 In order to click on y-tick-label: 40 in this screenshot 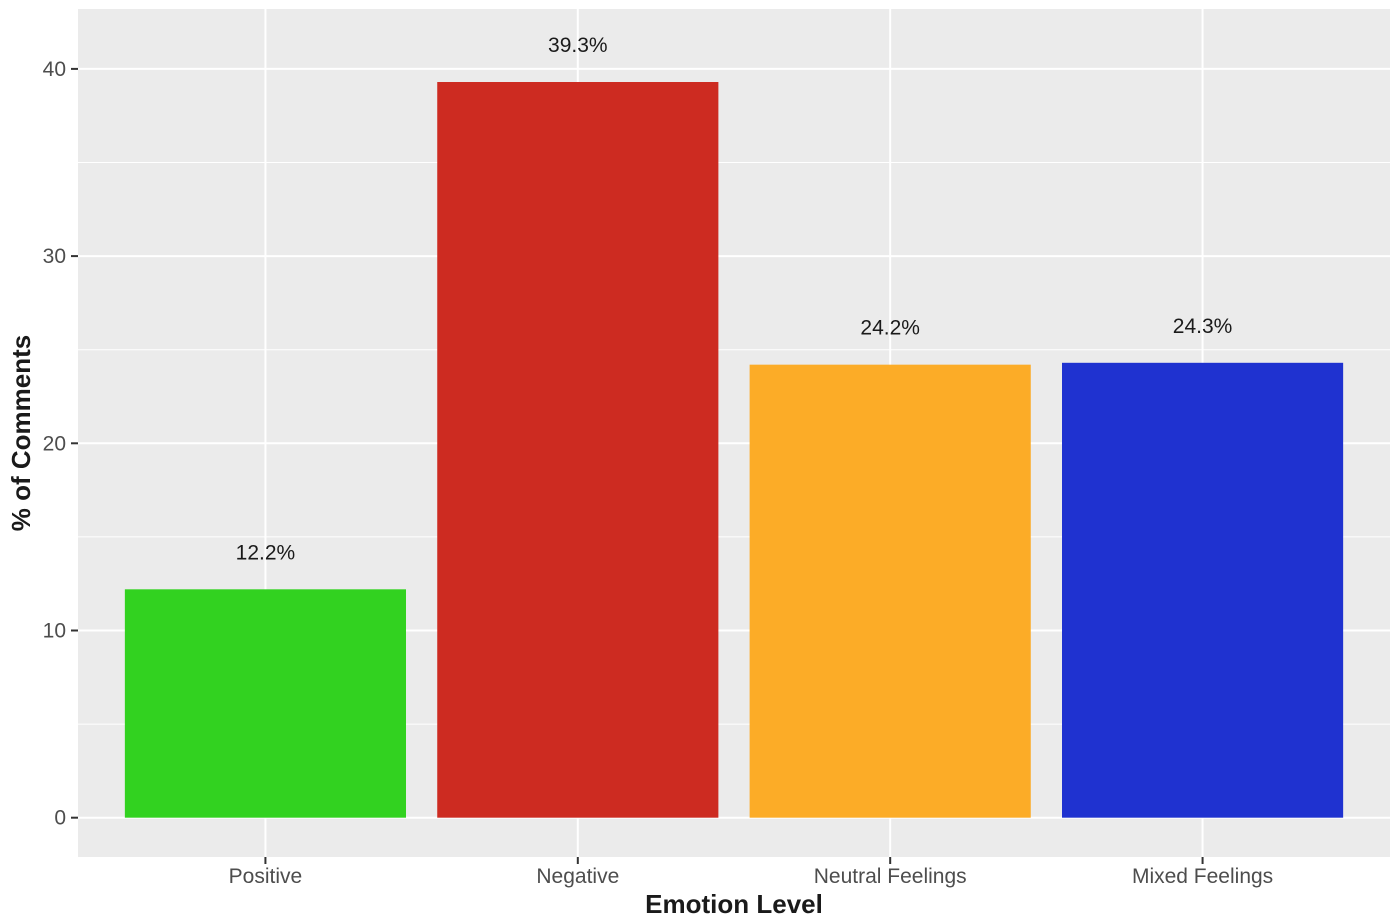, I will do `click(54, 69)`.